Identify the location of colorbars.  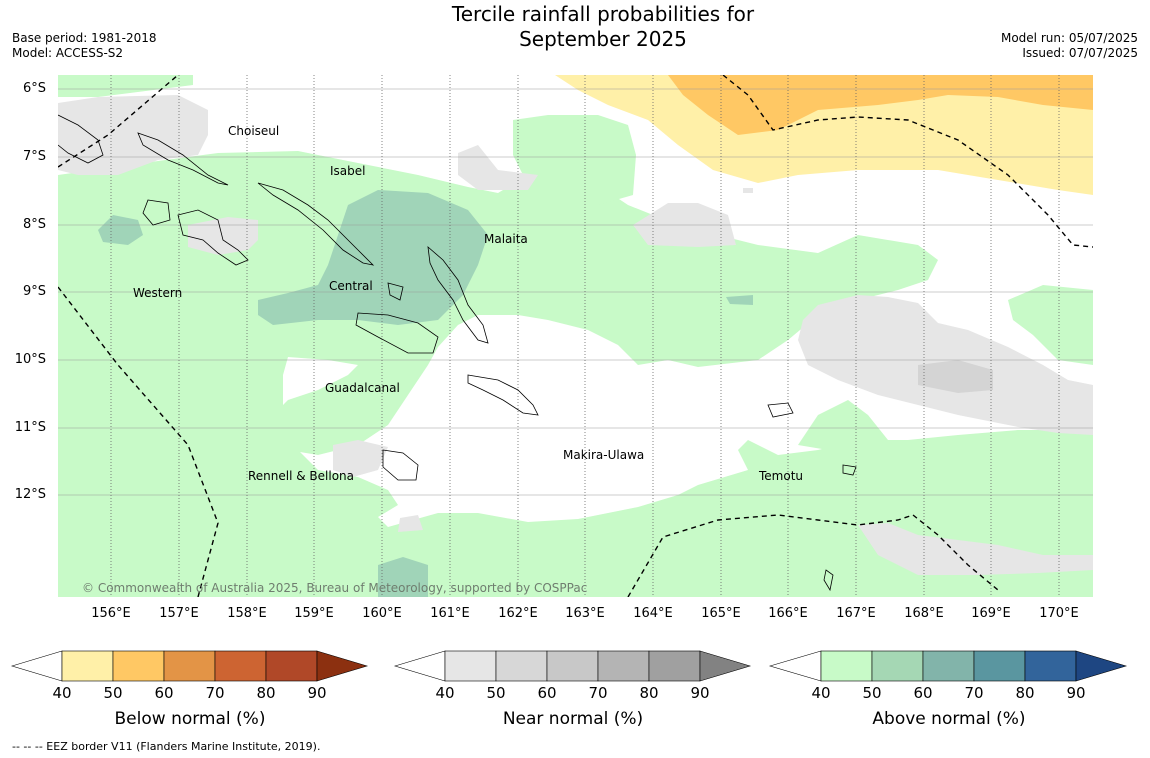
(569, 666).